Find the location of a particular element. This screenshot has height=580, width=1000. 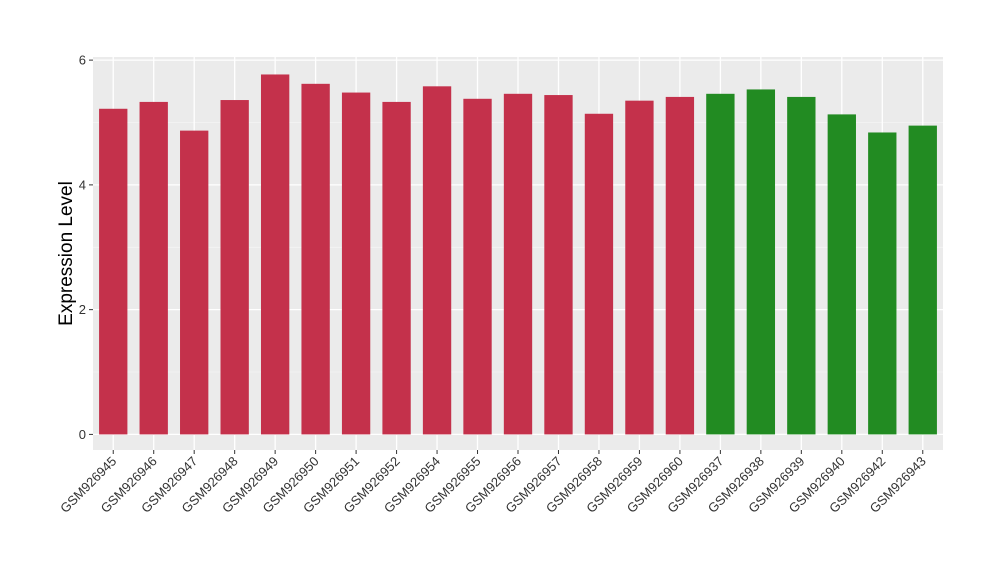

y-tick-label: 2 is located at coordinates (82, 309).